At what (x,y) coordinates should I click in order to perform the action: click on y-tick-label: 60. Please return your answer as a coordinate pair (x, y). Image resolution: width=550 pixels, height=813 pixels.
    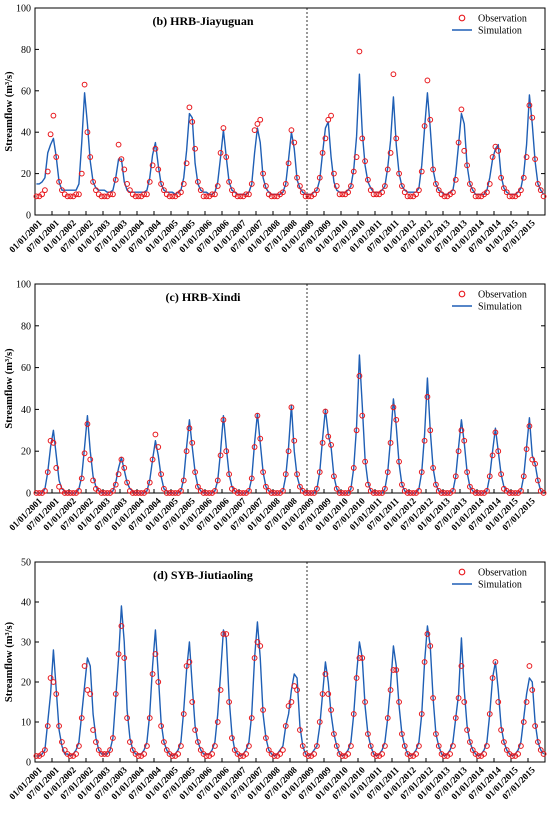
    Looking at the image, I should click on (26, 368).